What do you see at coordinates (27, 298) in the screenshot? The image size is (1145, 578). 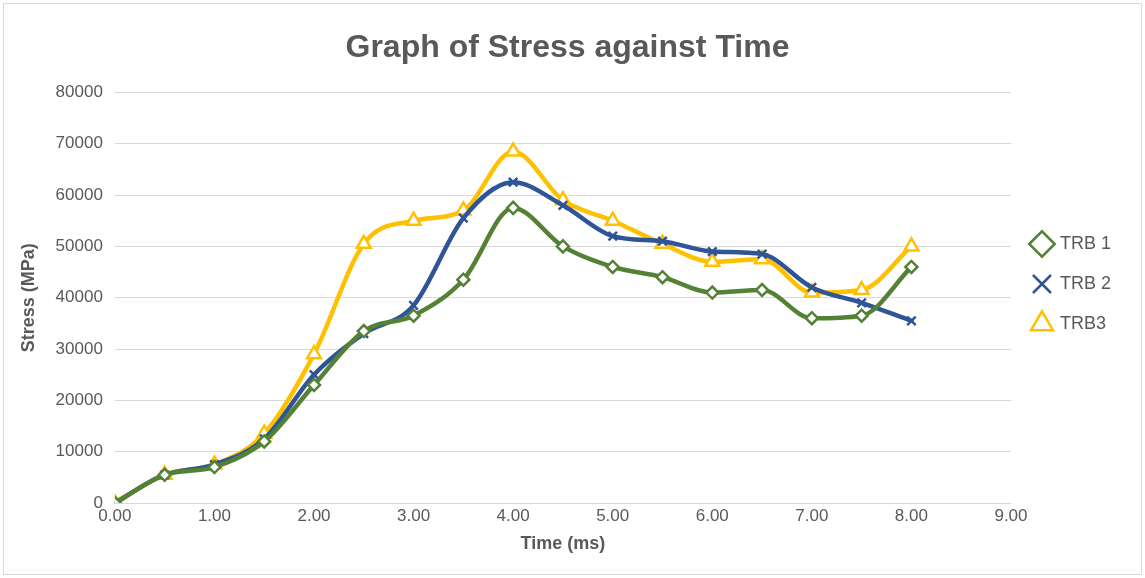 I see `y-axis-title: Stress (MPa)` at bounding box center [27, 298].